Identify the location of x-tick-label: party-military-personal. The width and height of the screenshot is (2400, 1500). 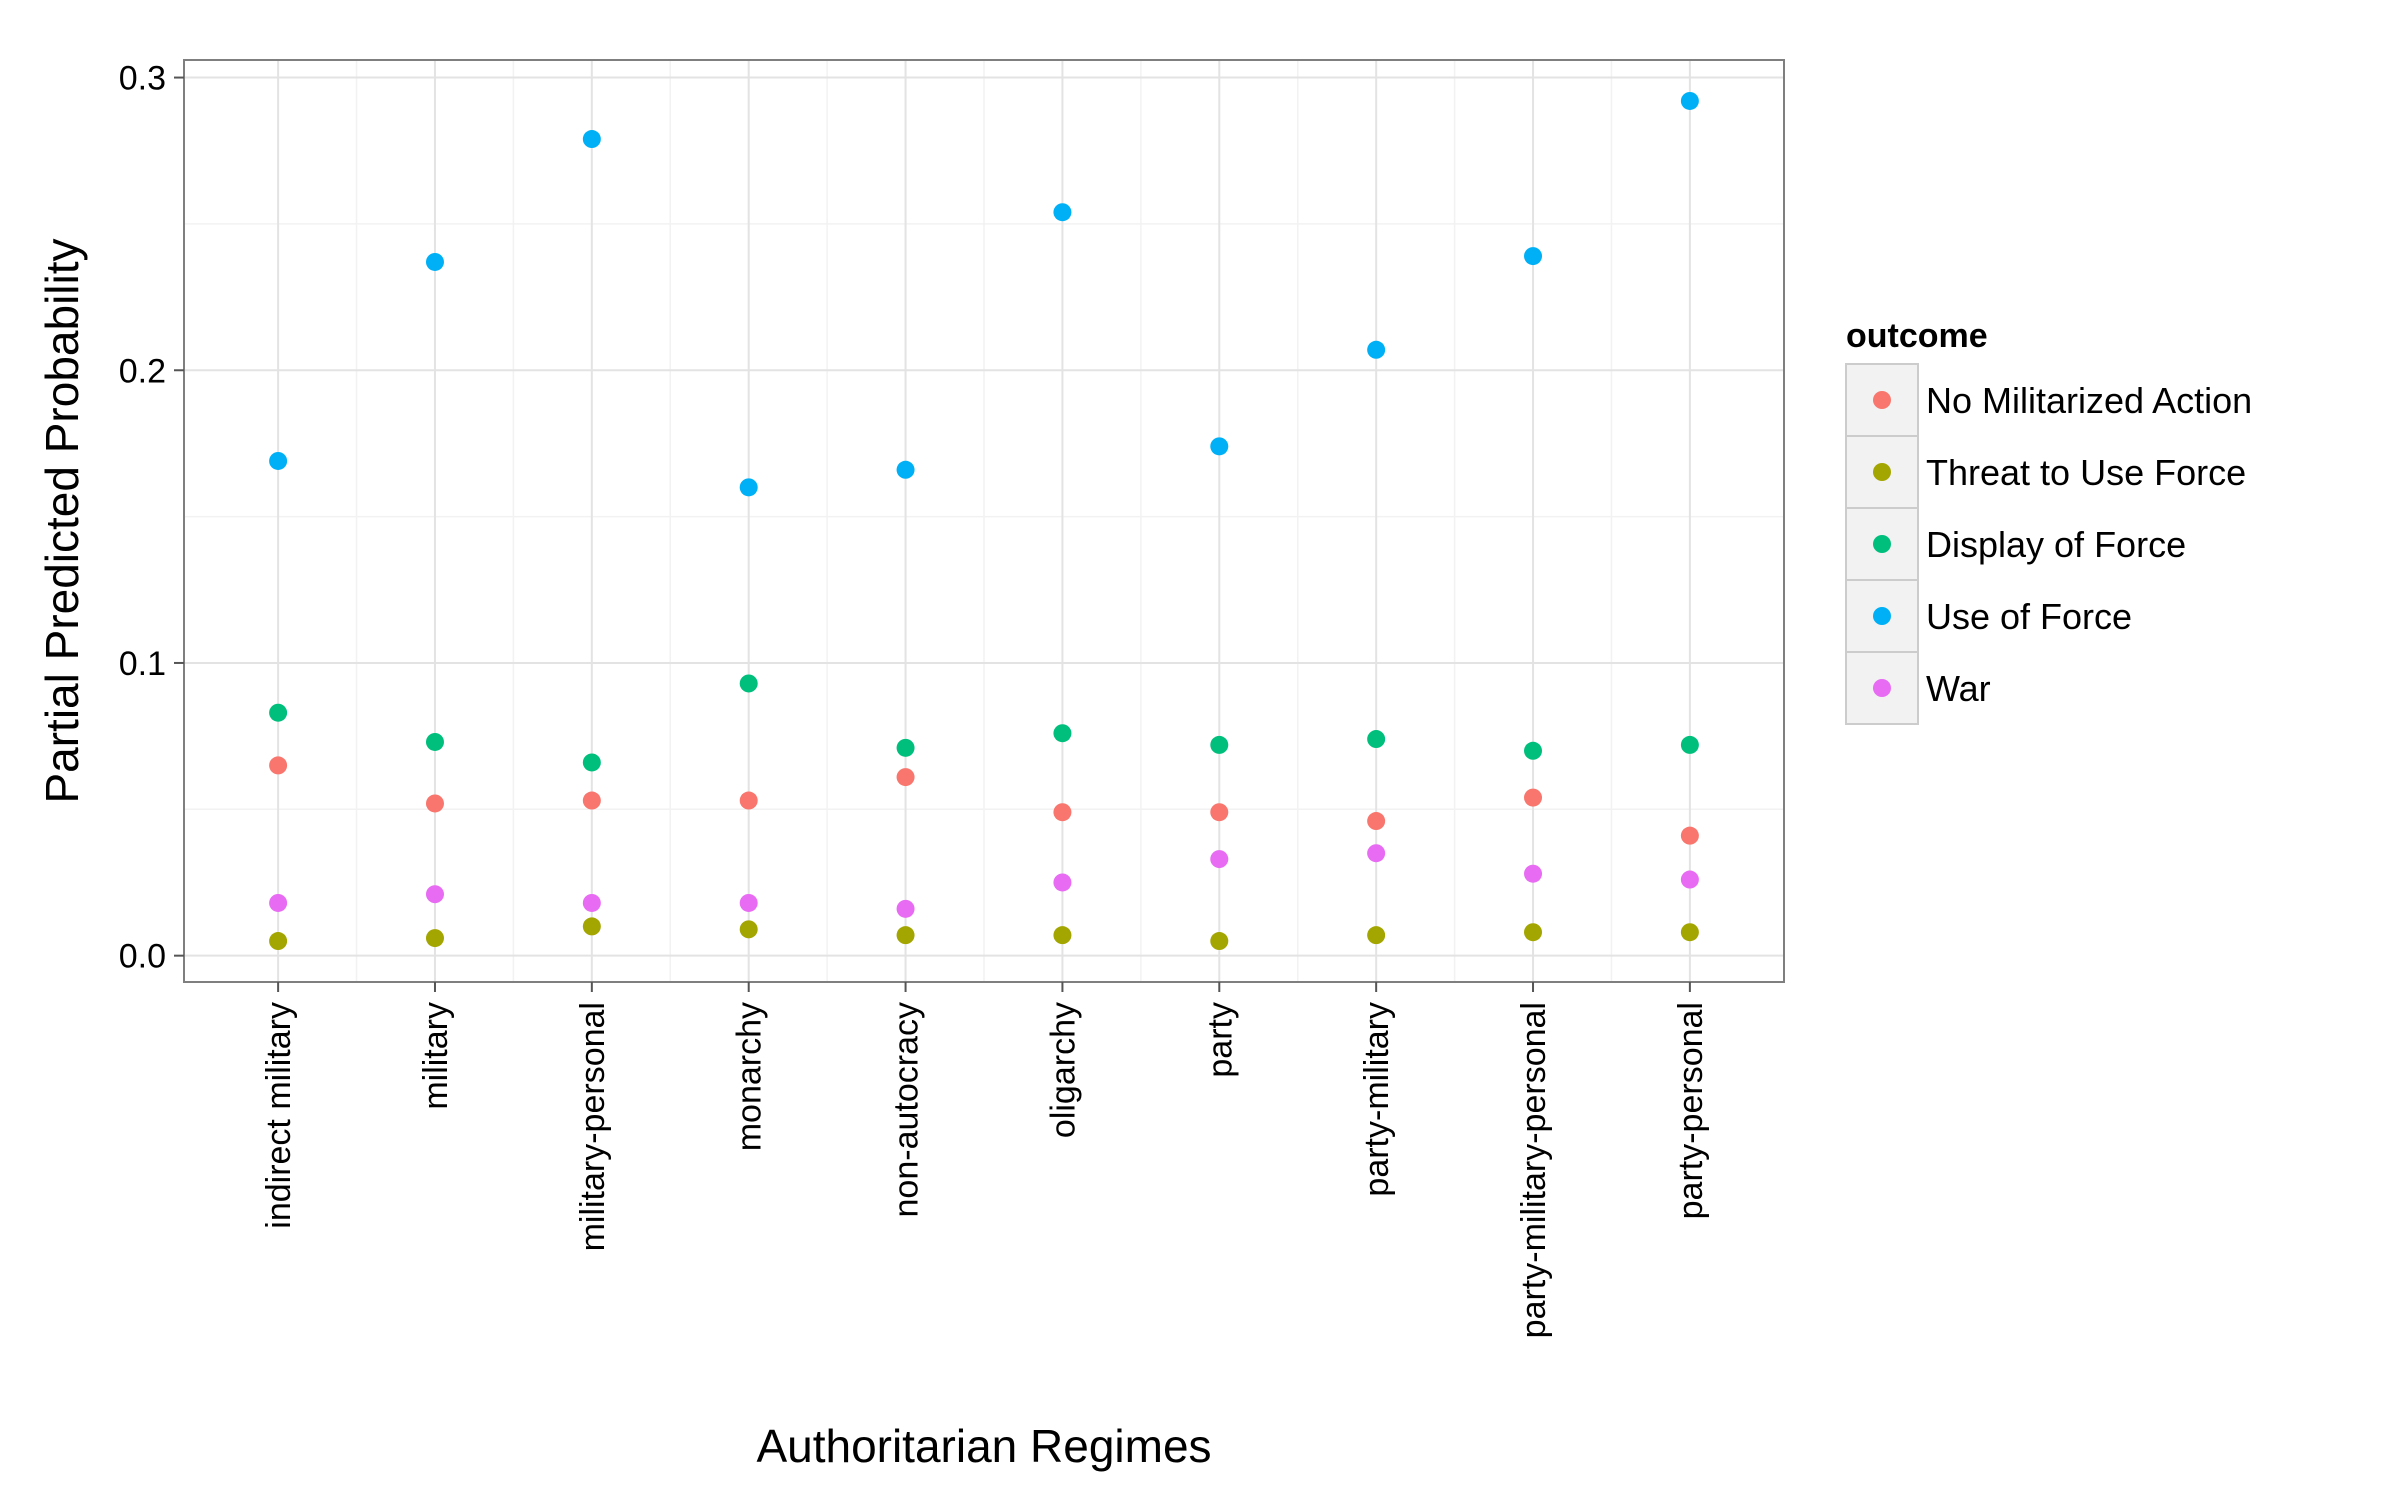
(1534, 1170).